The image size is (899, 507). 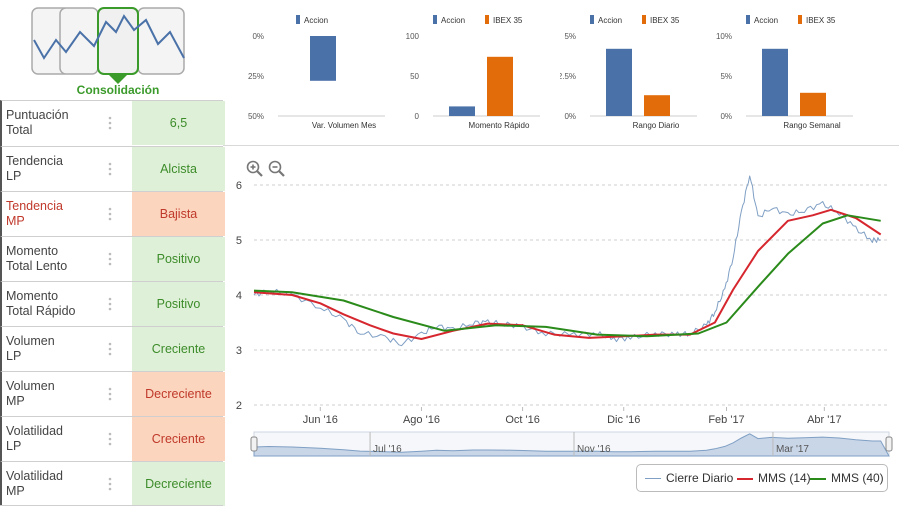 I want to click on indicator-label: Tendencia MP, so click(x=55, y=214).